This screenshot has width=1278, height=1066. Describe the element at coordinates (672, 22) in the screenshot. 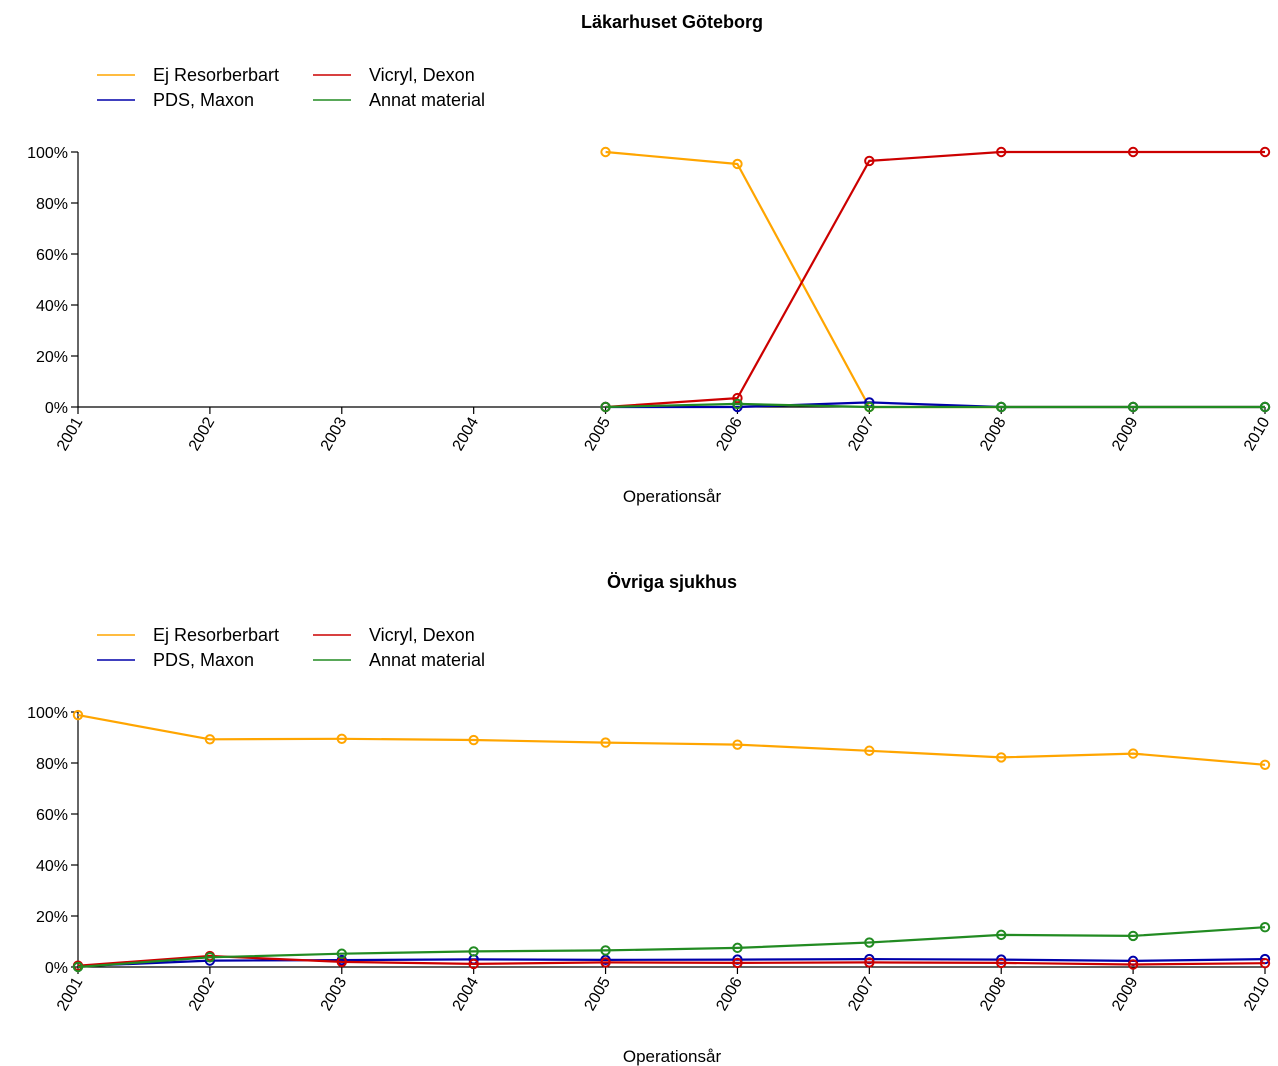

I see `chart-title: Läkarhuset Göteborg` at that location.